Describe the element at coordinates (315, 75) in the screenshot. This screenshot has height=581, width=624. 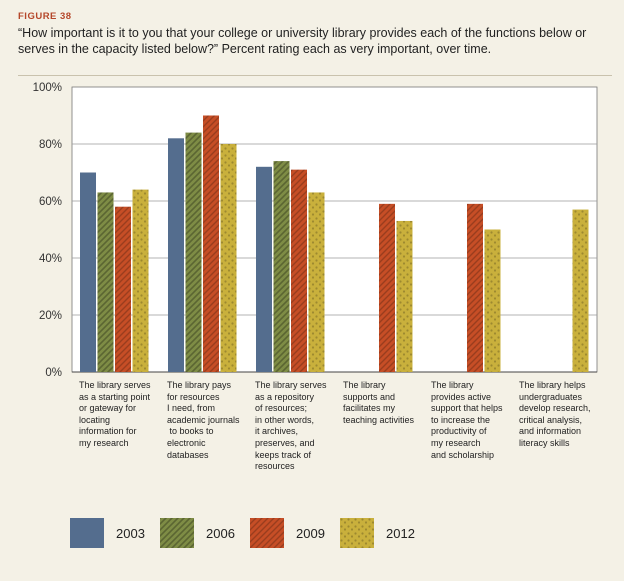
I see `title-divider` at that location.